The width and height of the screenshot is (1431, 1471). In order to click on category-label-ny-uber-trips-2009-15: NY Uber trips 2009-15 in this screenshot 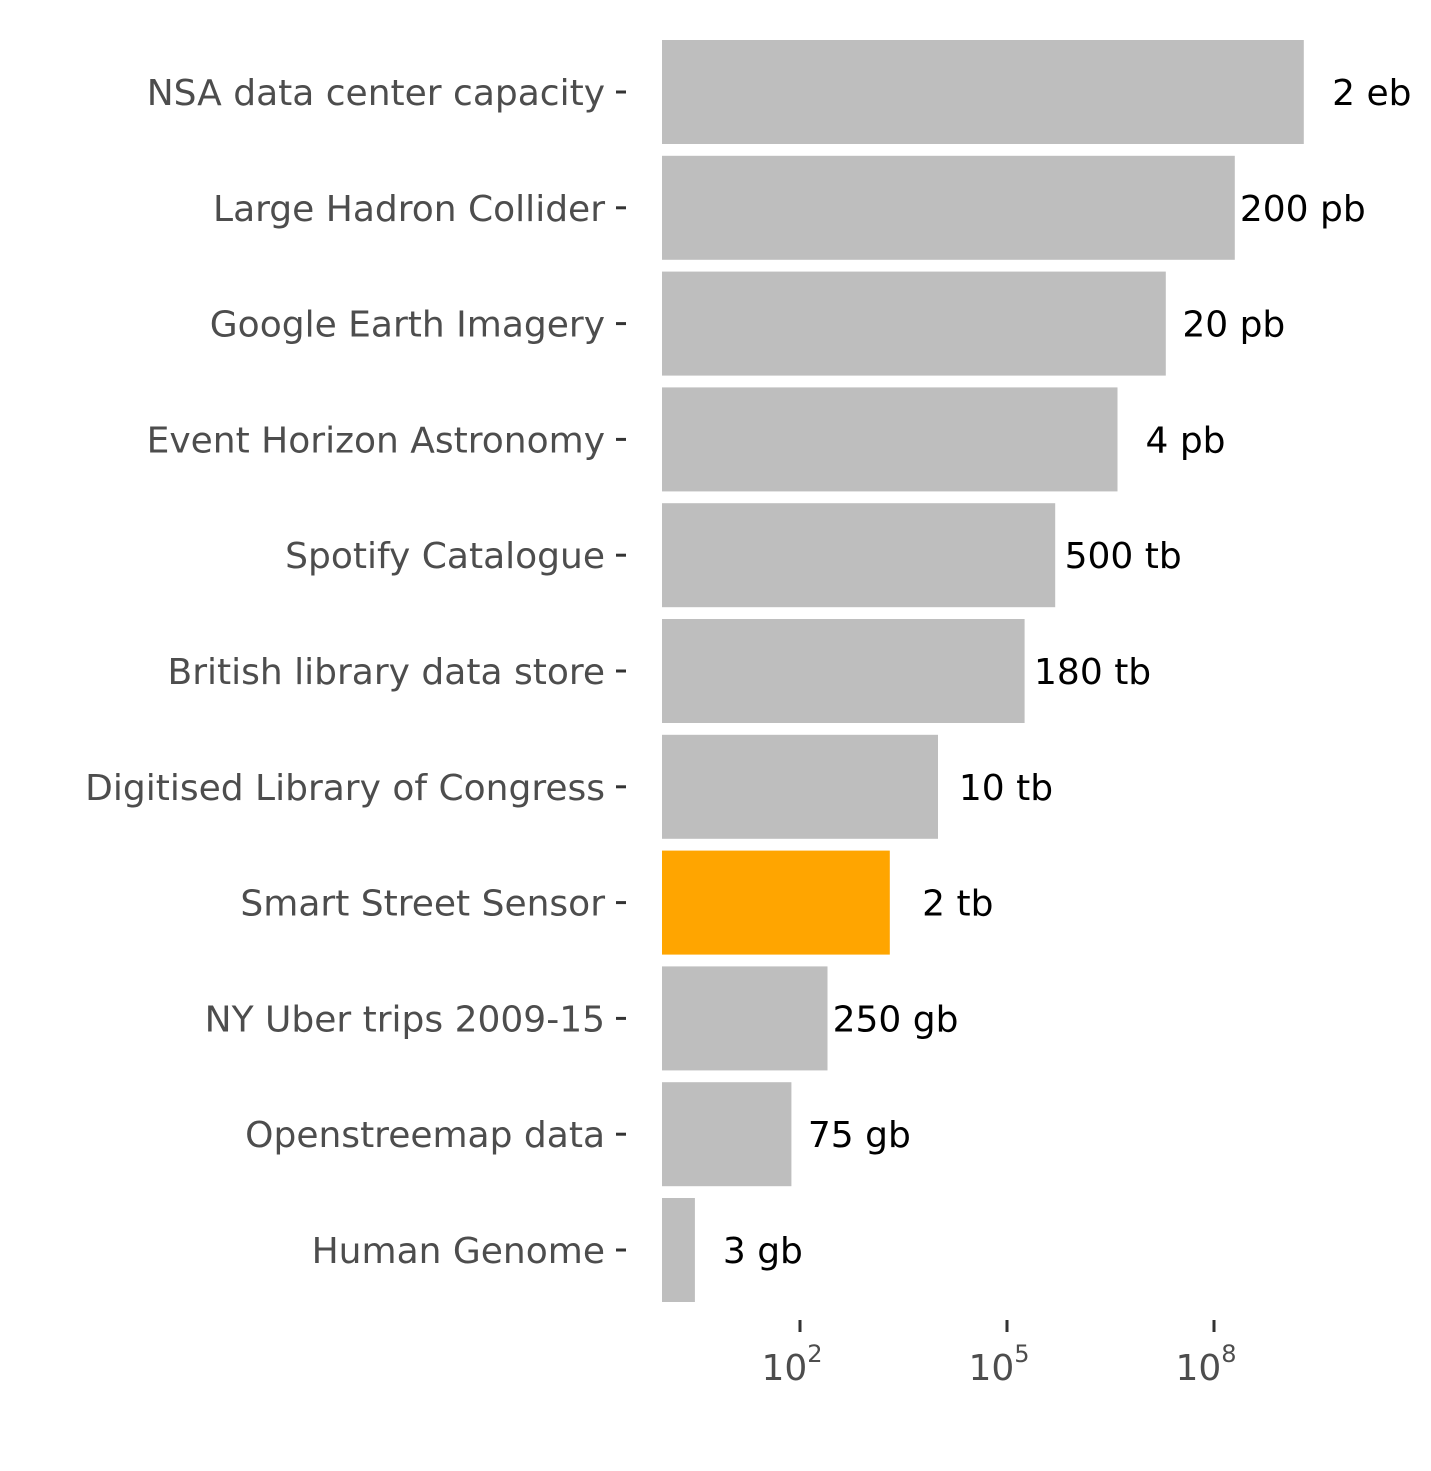, I will do `click(405, 1019)`.